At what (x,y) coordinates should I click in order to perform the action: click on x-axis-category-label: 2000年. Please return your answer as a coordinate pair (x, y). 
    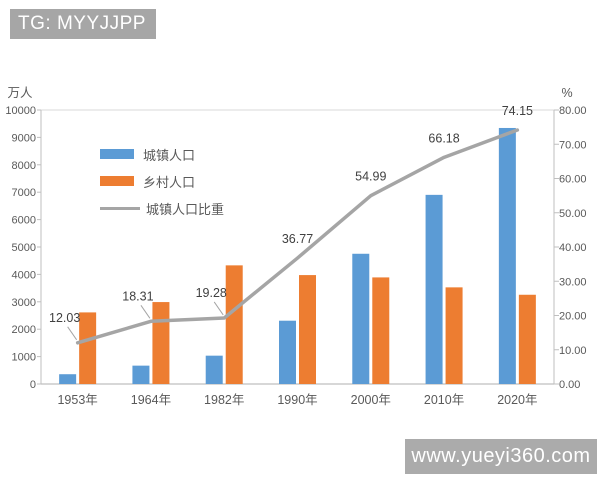
    Looking at the image, I should click on (371, 400).